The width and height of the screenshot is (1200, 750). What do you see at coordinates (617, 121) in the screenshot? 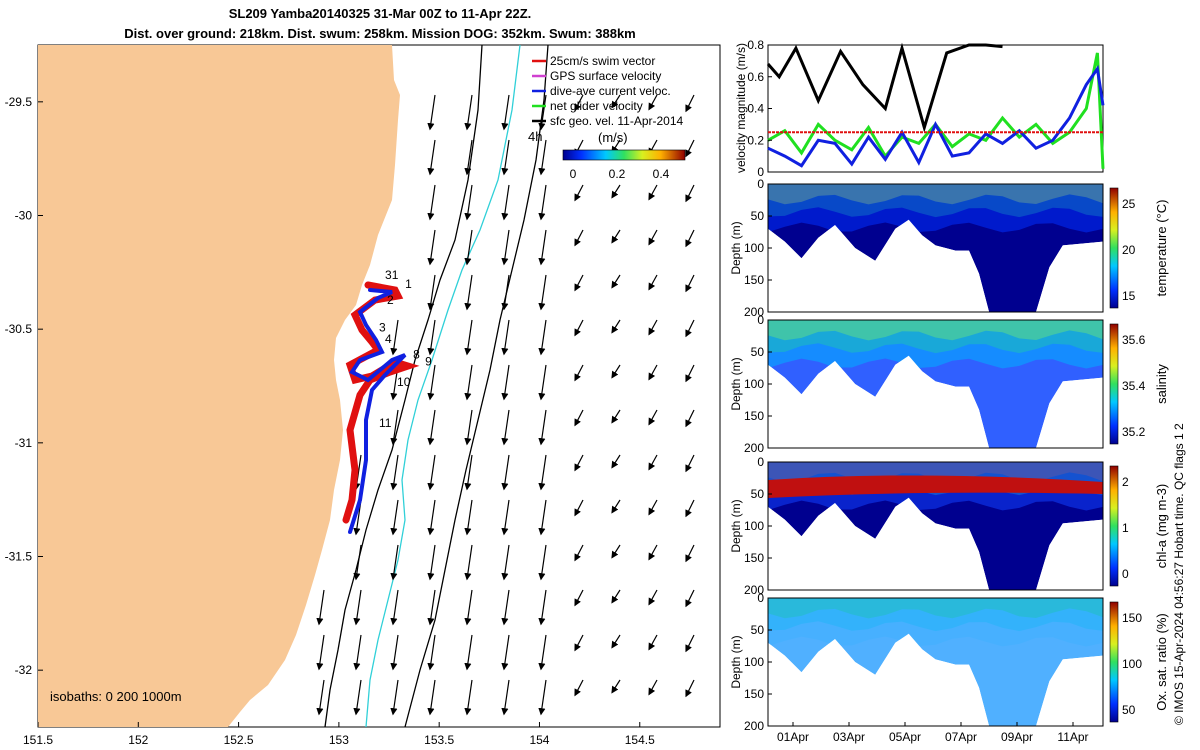
I see `legend-item-label: sfc geo. vel. 11-Apr-2014` at bounding box center [617, 121].